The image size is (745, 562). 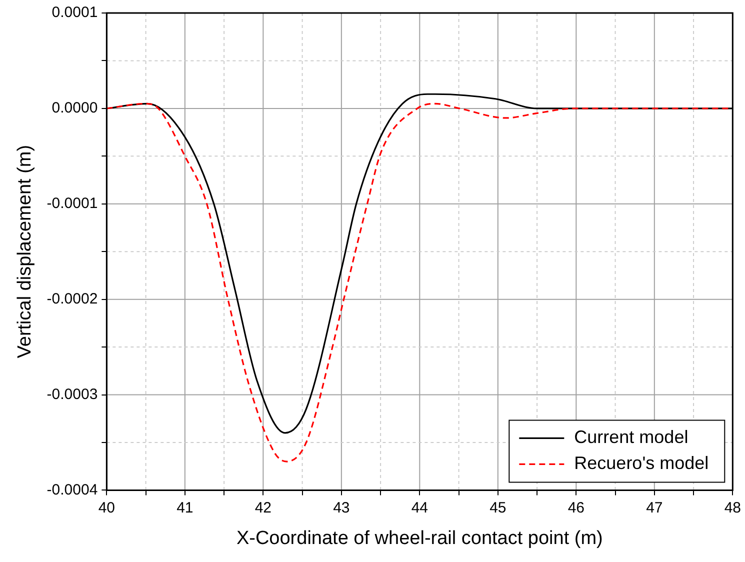 What do you see at coordinates (75, 108) in the screenshot?
I see `y-tick-label: 0.0000` at bounding box center [75, 108].